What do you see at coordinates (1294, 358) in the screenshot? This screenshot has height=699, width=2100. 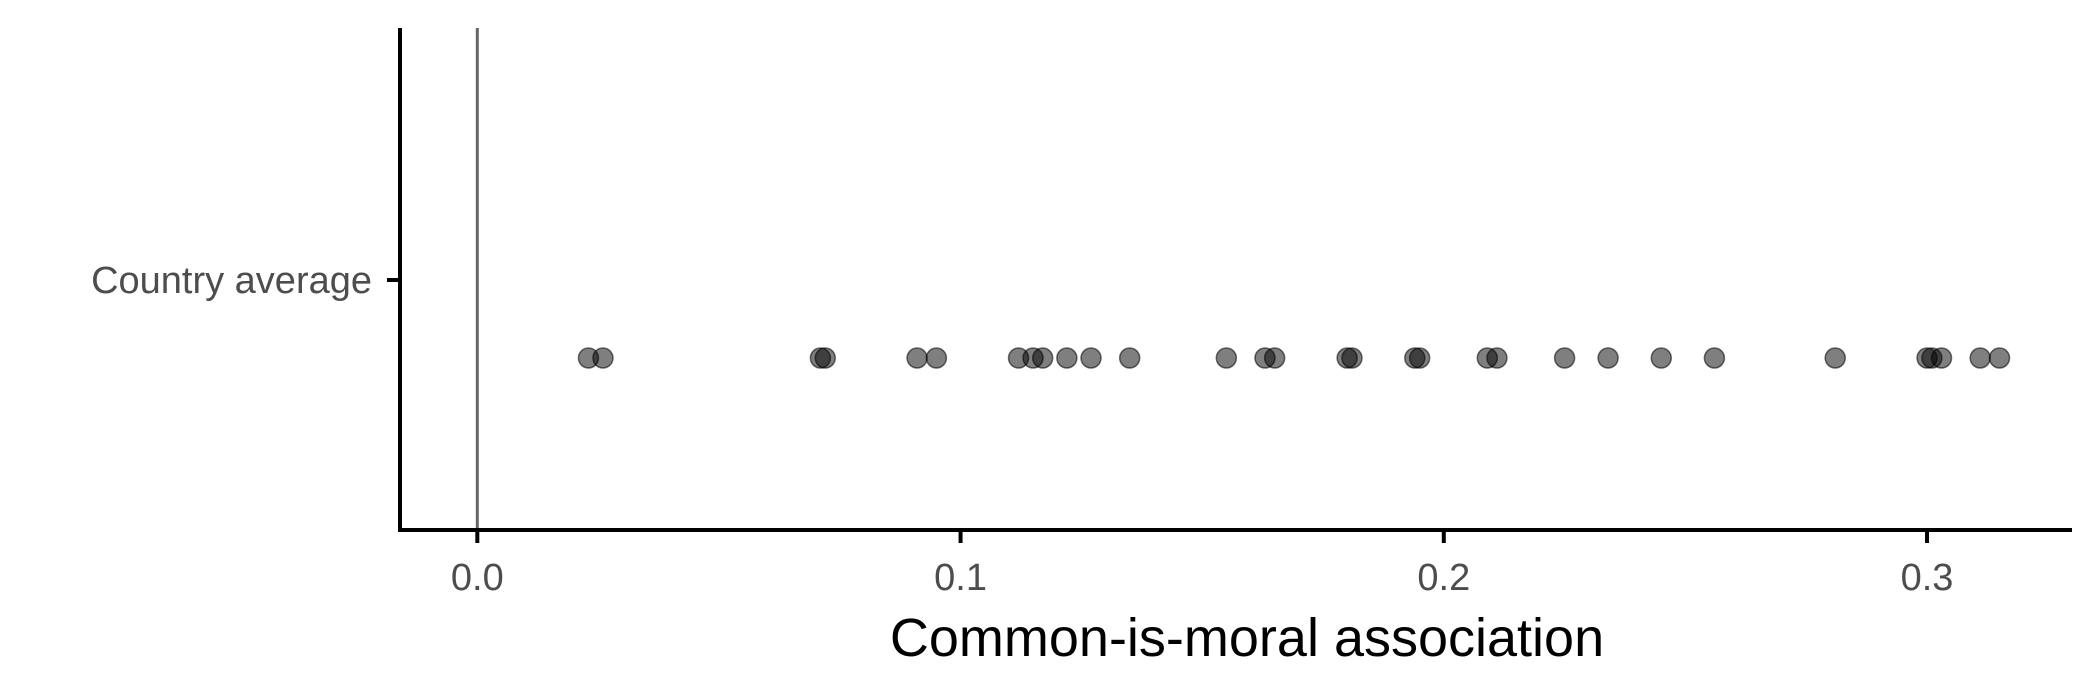 I see `data-points` at bounding box center [1294, 358].